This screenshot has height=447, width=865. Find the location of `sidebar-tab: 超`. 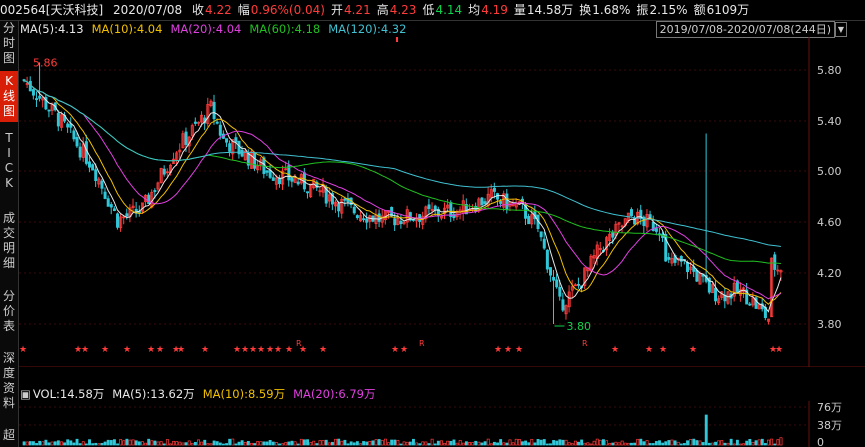

sidebar-tab: 超 is located at coordinates (8, 435).